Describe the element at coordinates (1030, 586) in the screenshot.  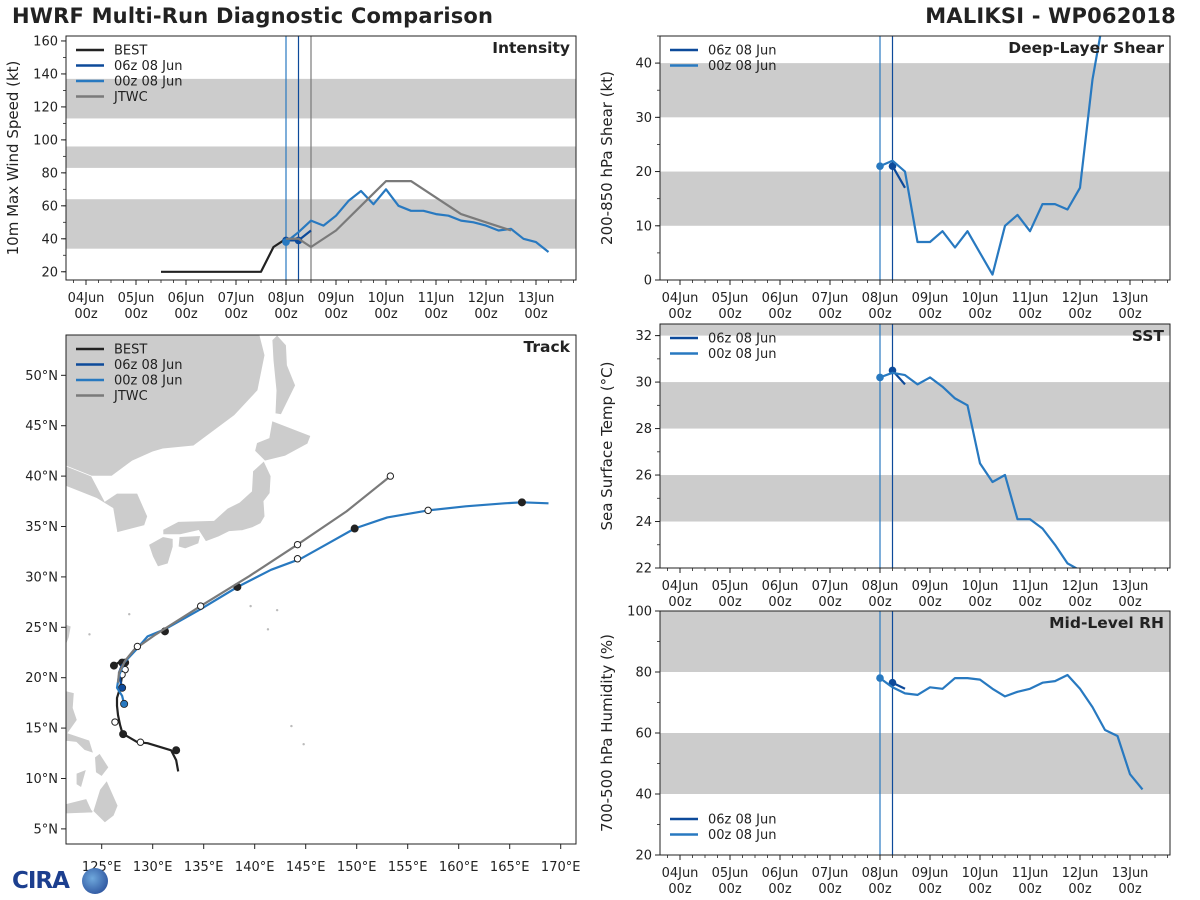
I see `xtick-day-label-sst: 11Jun` at that location.